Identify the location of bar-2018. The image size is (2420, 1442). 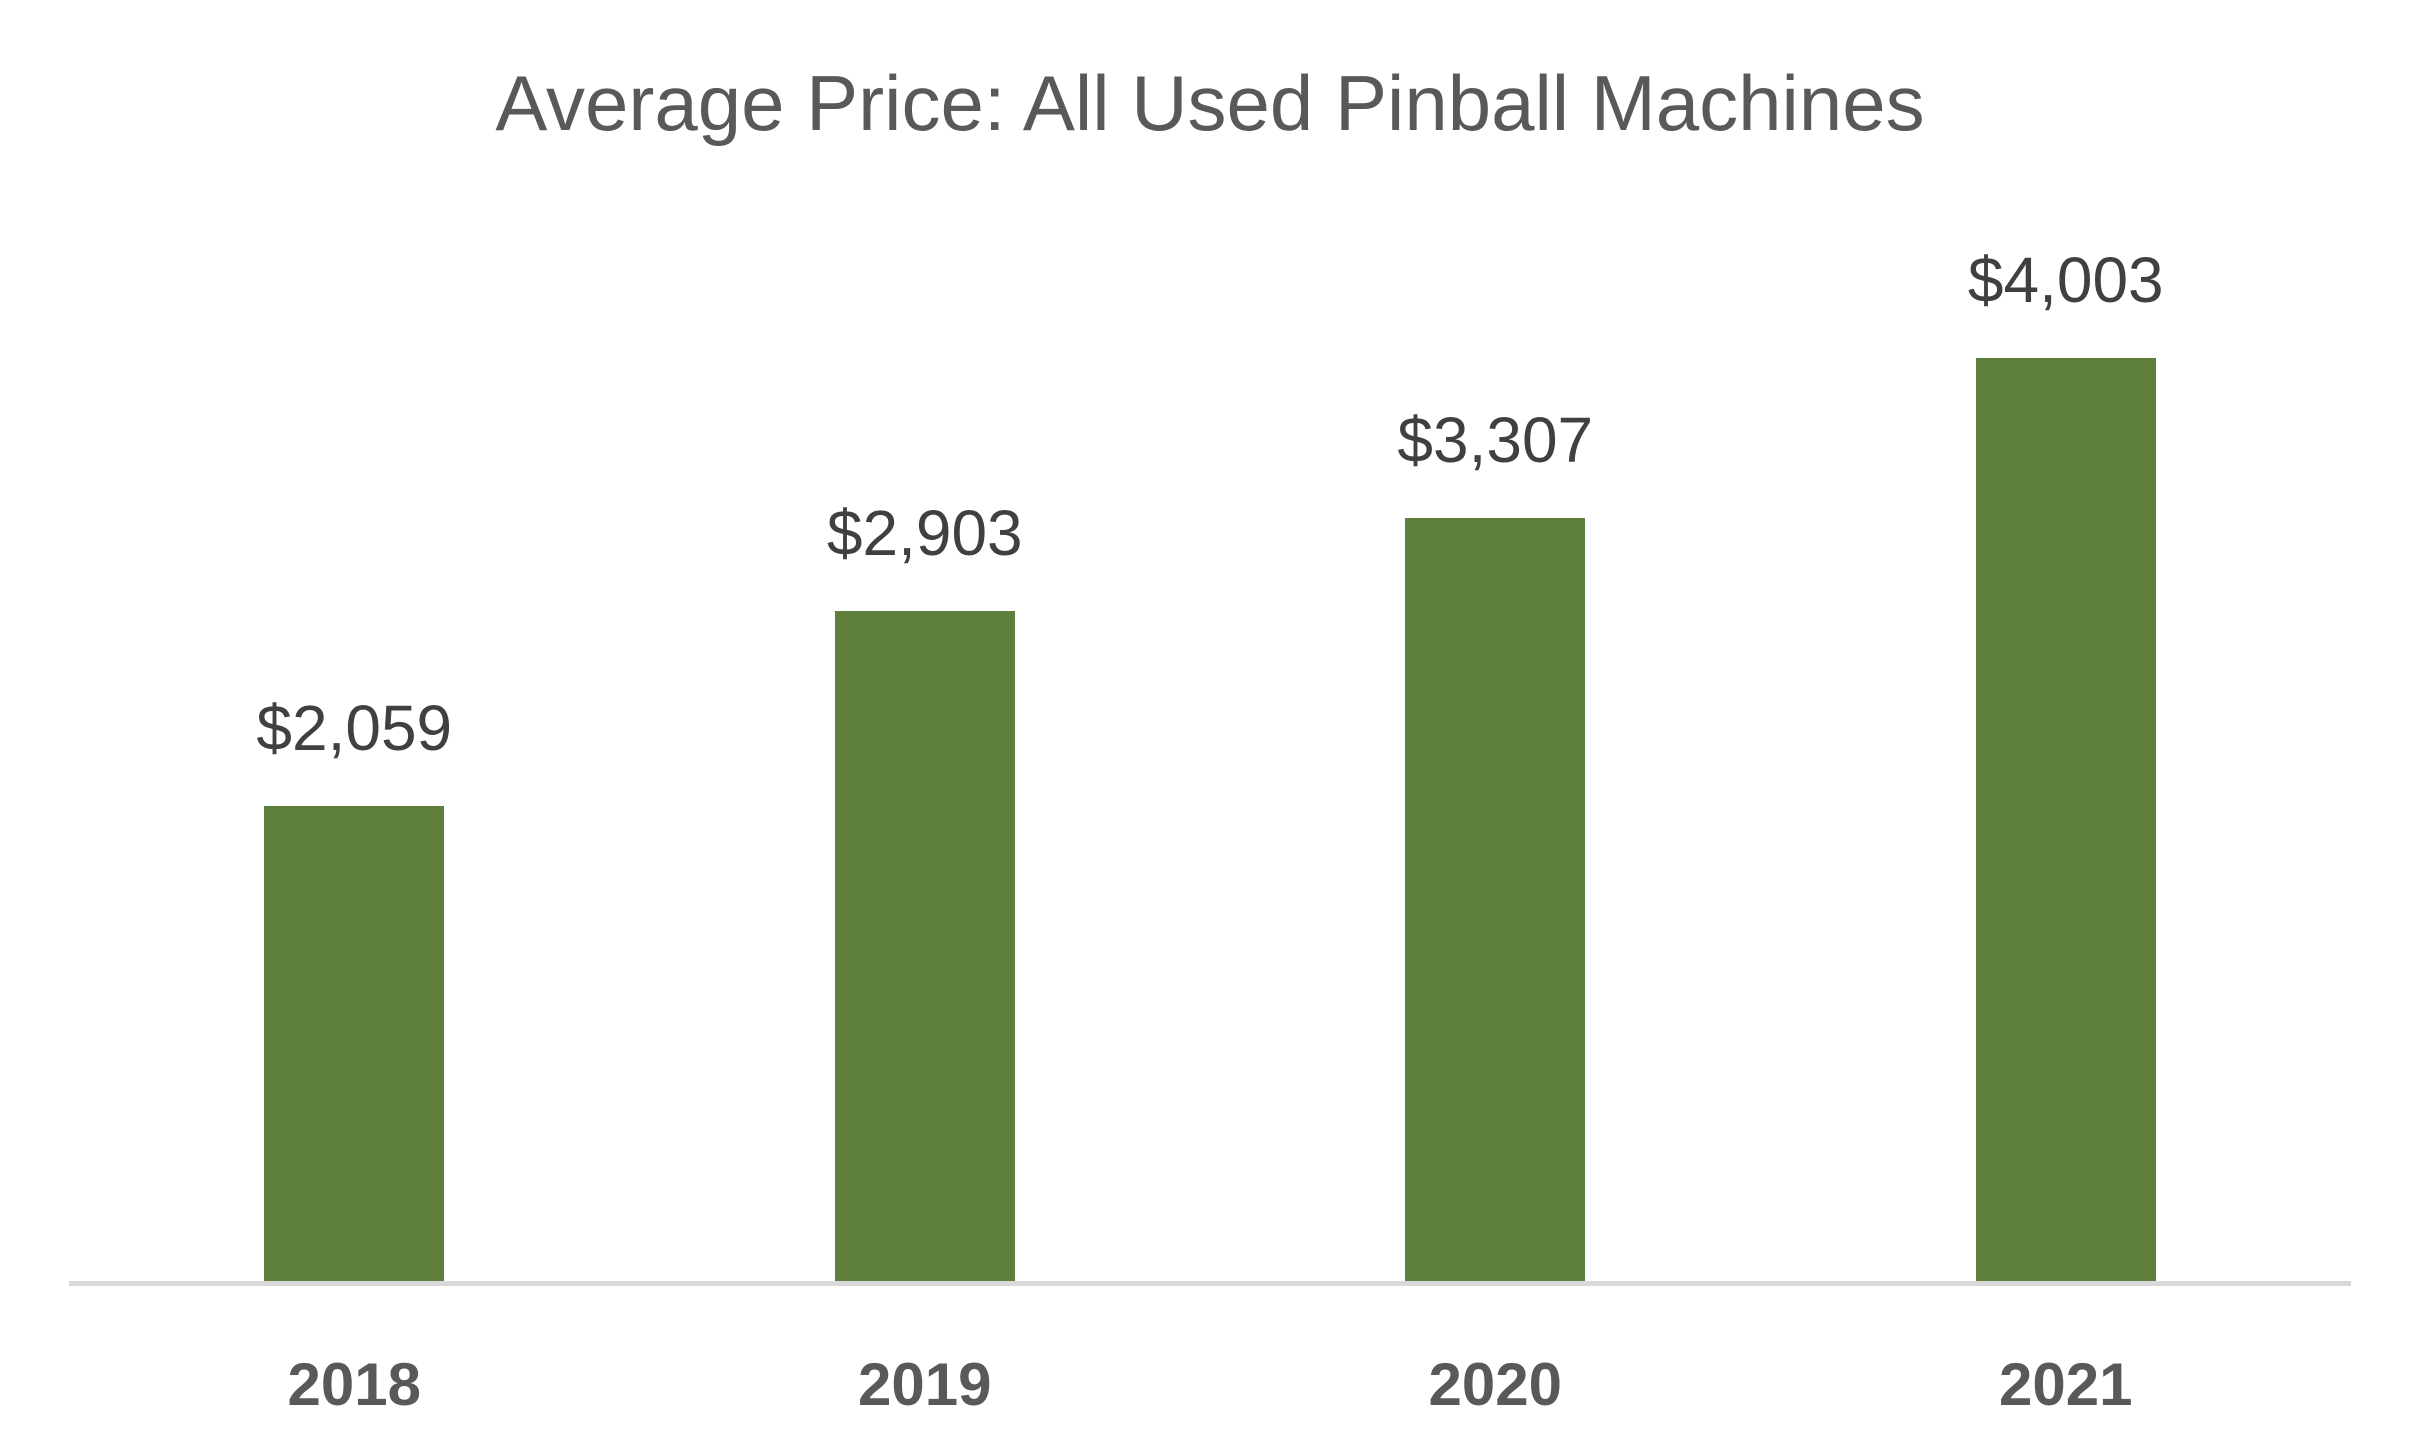
(354, 1043).